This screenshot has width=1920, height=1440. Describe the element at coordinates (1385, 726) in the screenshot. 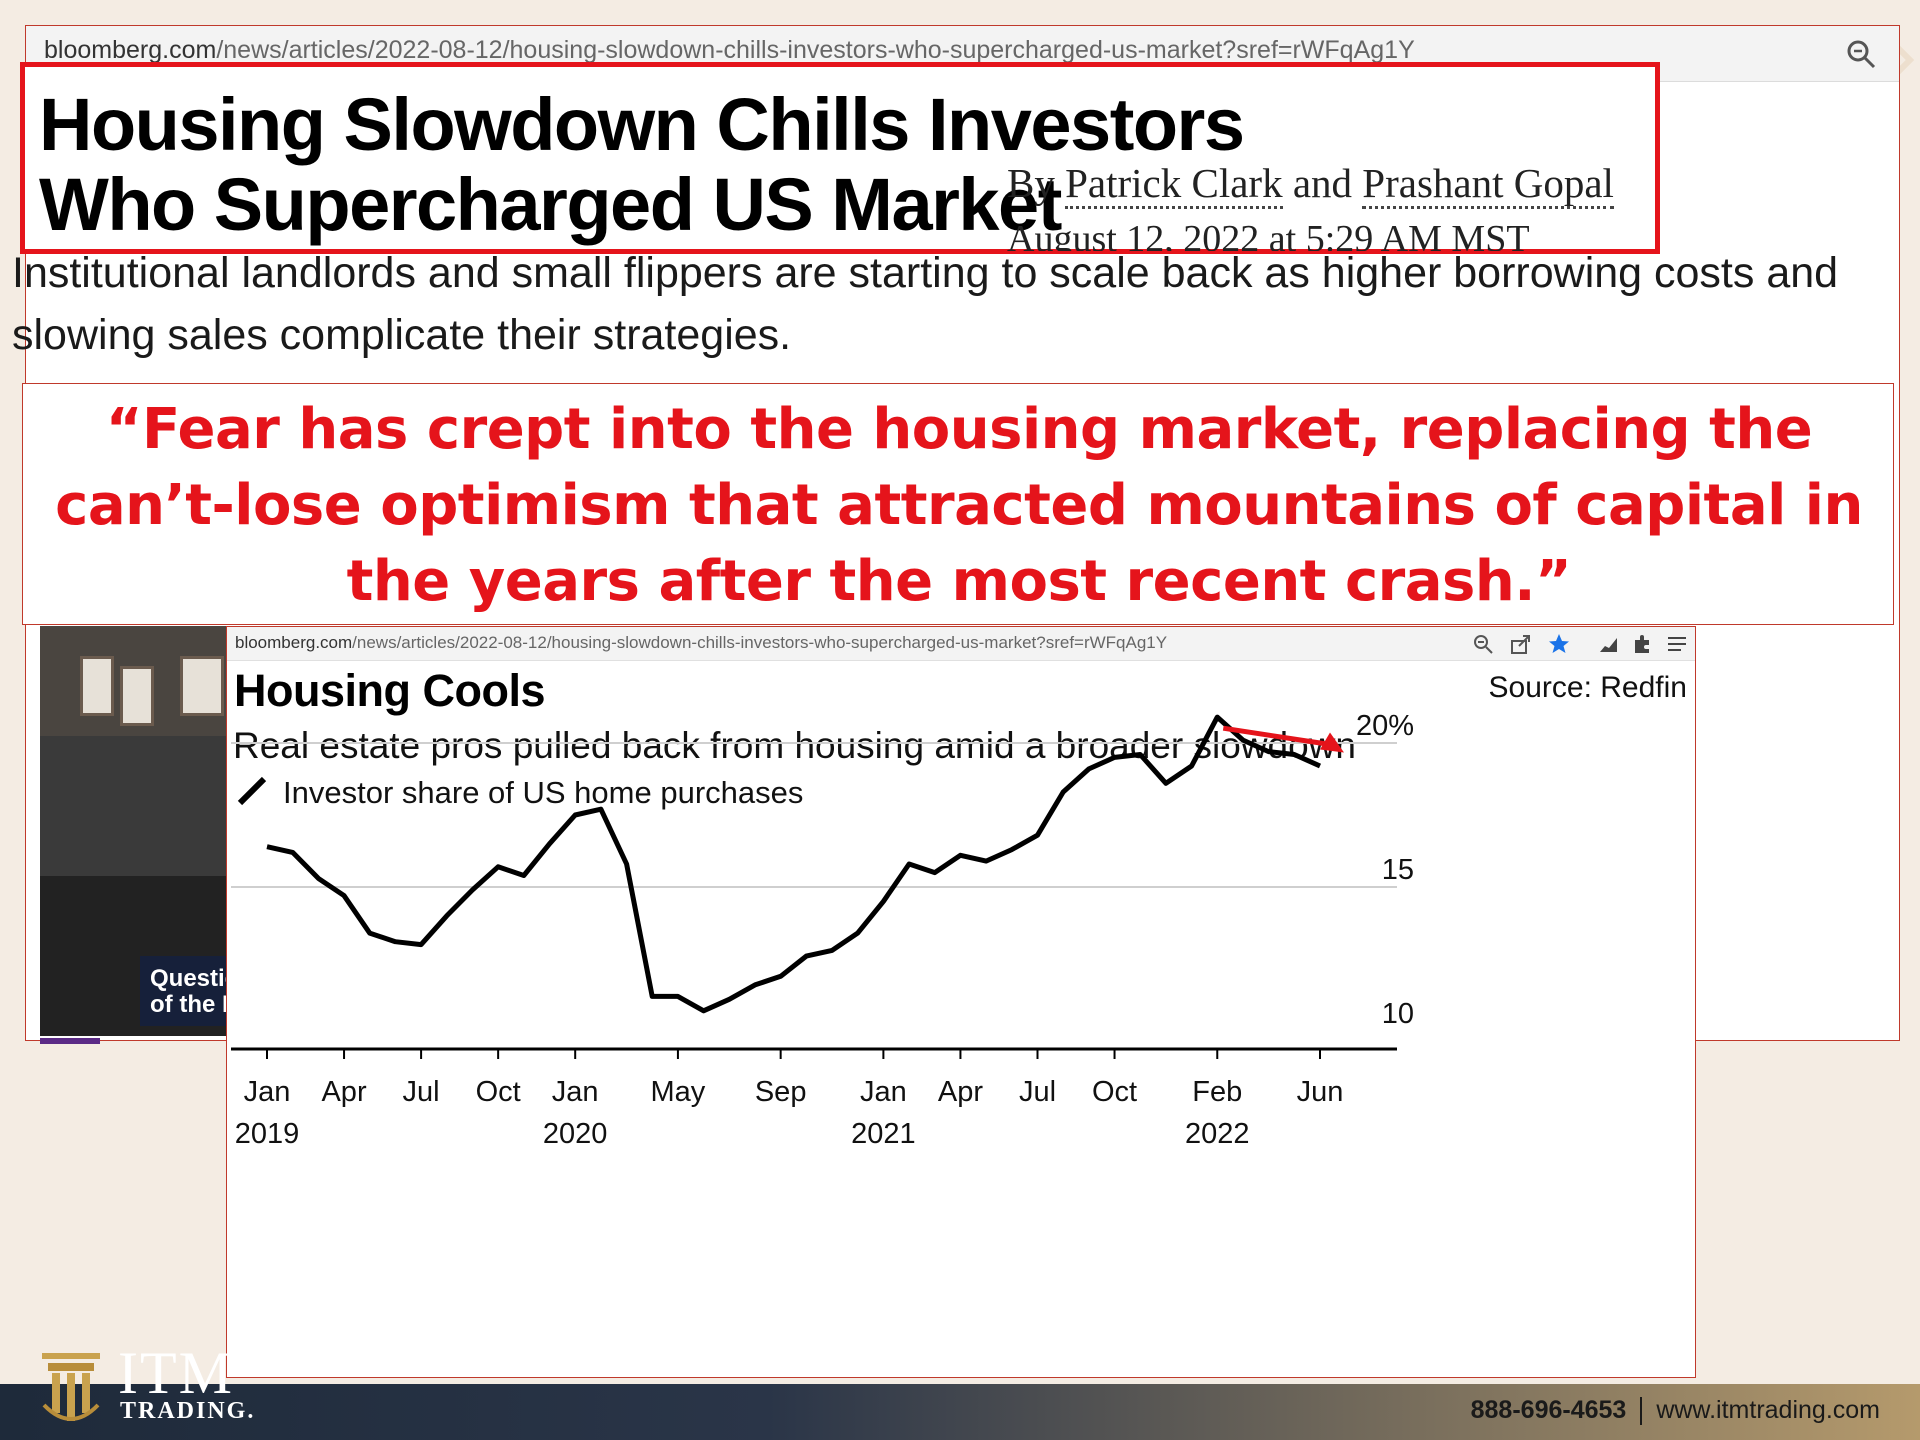

I see `y-tick-label: 20%` at that location.